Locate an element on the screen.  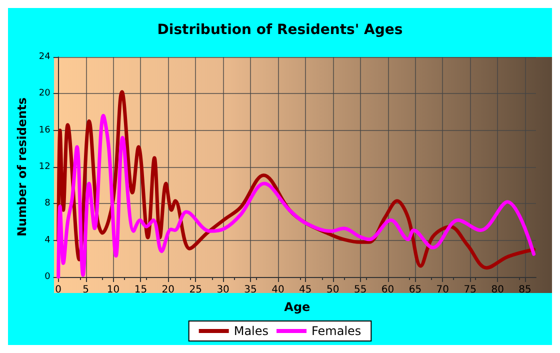
x-tick-label: 45 is located at coordinates (305, 290).